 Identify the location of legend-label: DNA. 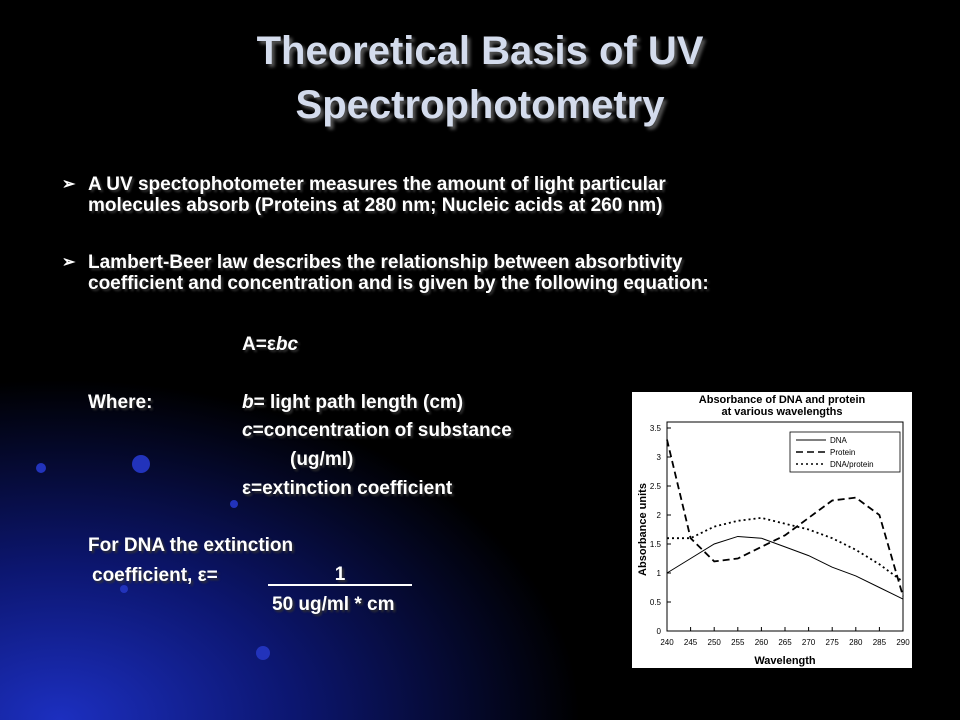
(839, 440).